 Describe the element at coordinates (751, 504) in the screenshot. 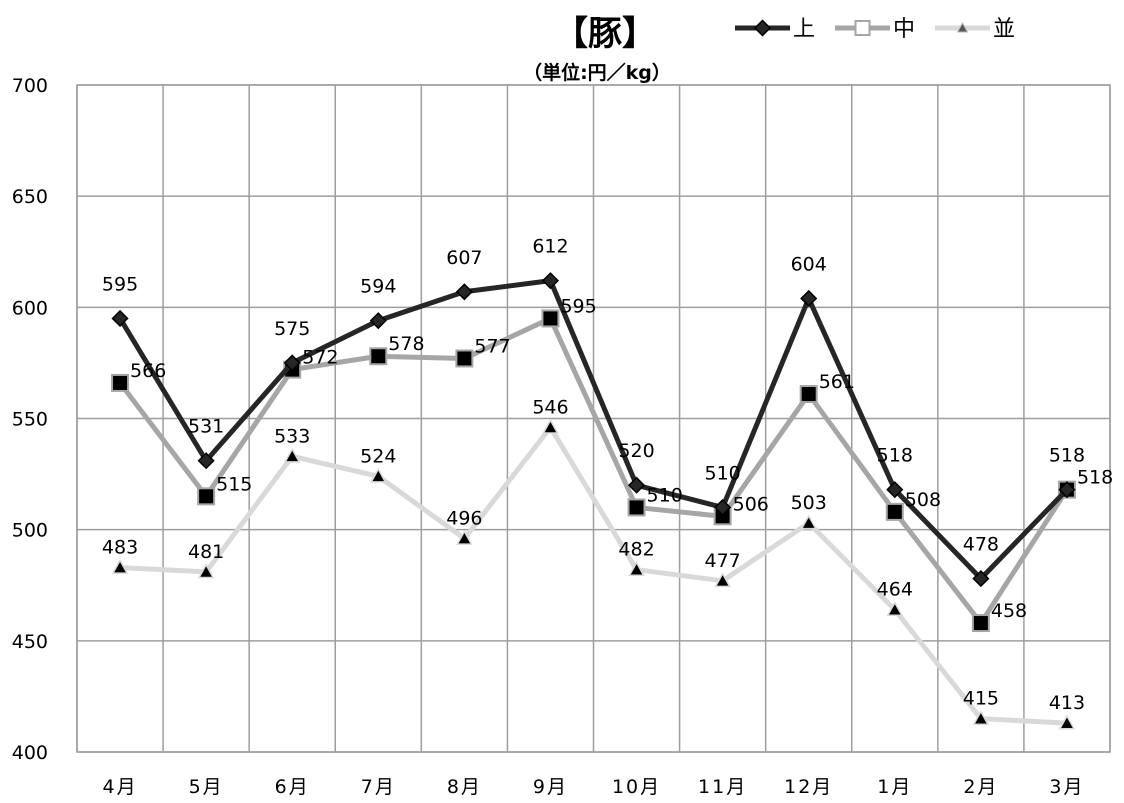

I see `data-label: 506` at that location.